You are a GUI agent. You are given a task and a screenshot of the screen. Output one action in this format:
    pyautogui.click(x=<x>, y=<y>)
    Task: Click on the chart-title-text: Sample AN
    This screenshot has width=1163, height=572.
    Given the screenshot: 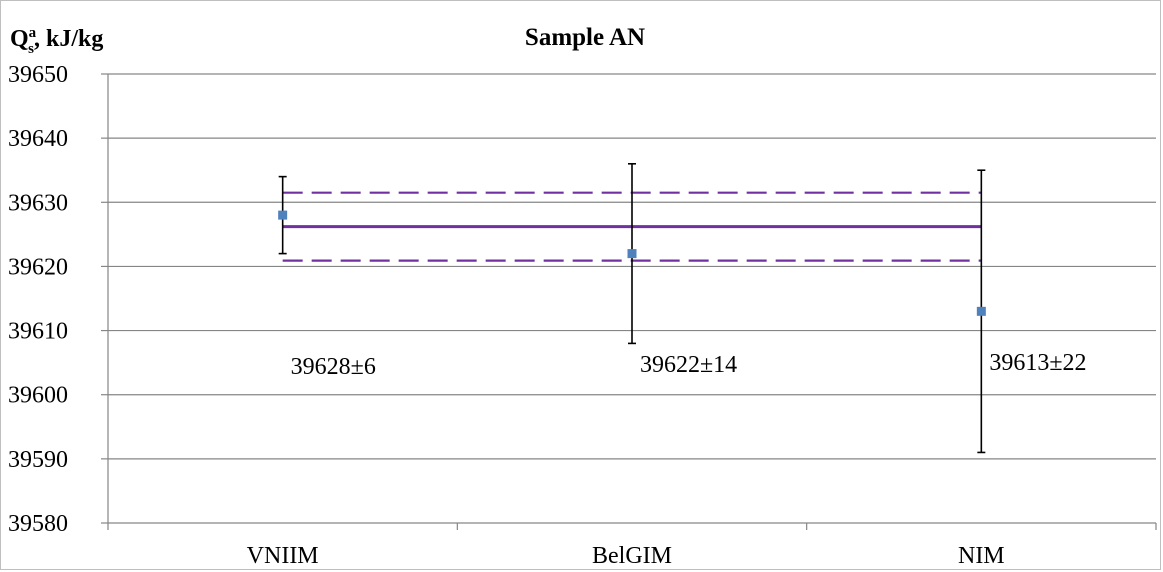 What is the action you would take?
    pyautogui.click(x=585, y=37)
    